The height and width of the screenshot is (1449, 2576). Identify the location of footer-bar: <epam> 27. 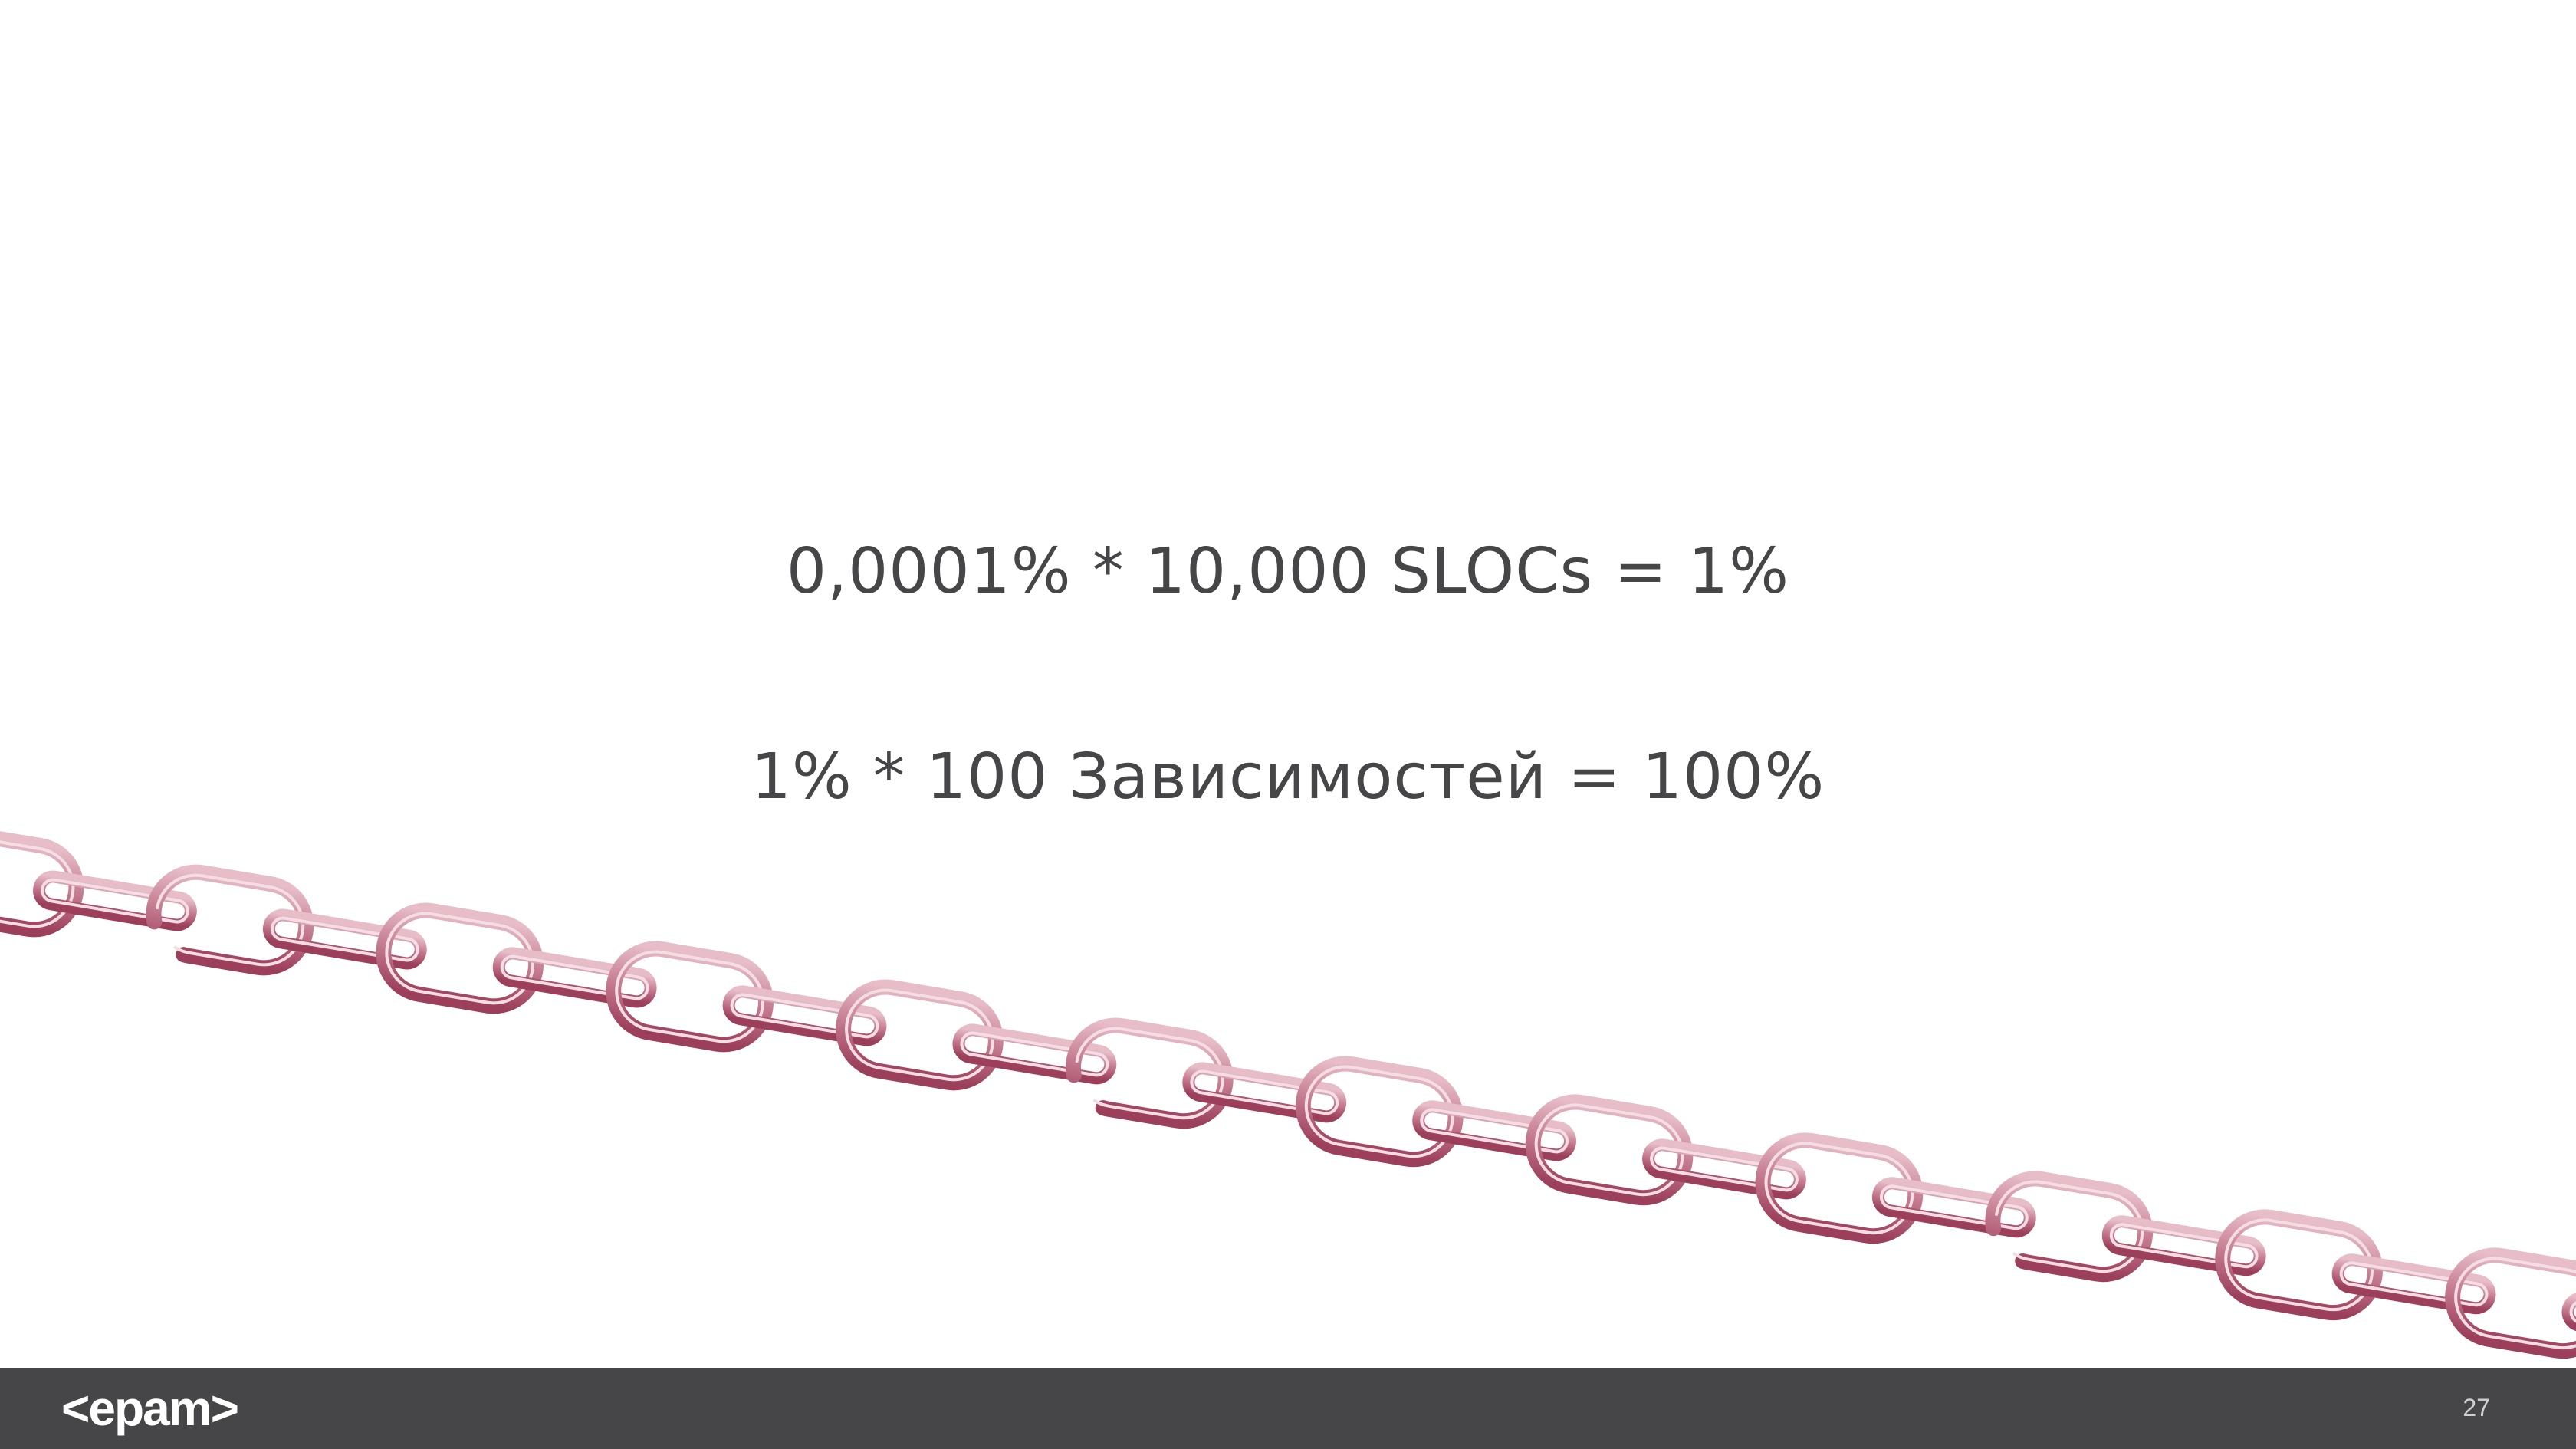
(1288, 1408).